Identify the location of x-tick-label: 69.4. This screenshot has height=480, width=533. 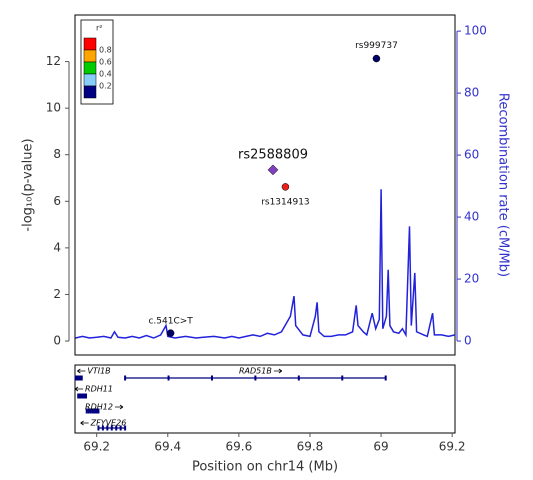
(167, 447).